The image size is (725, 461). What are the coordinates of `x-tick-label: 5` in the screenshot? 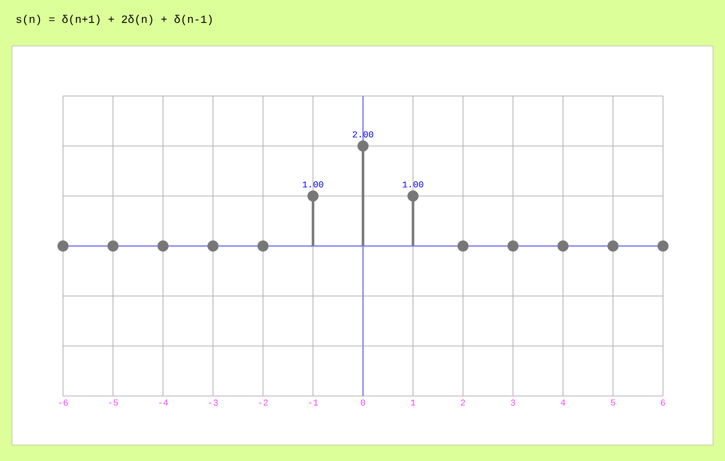 It's located at (613, 403).